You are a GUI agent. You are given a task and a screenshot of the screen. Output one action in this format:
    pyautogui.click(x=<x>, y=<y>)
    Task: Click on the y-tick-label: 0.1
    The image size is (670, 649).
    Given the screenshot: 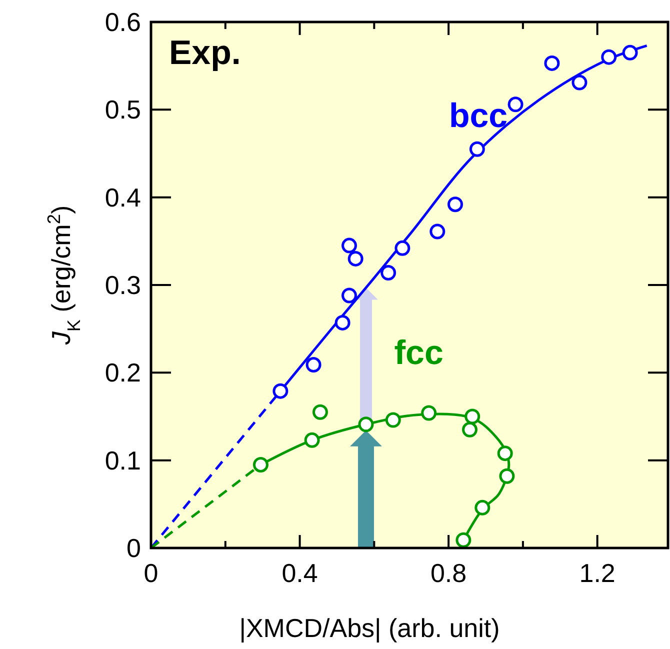 What is the action you would take?
    pyautogui.click(x=122, y=460)
    